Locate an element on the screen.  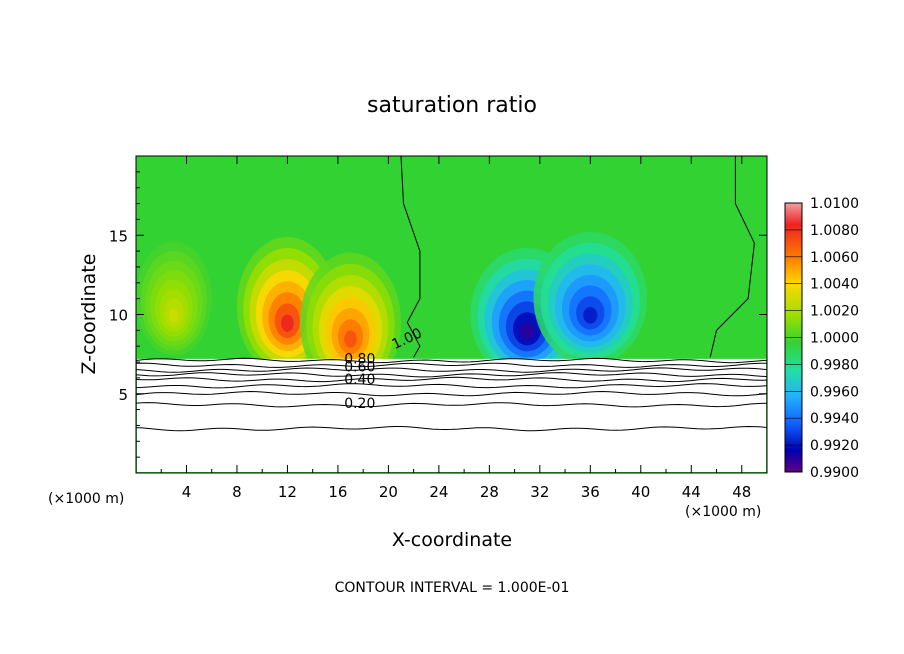
y-tick-label: 10 is located at coordinates (118, 316).